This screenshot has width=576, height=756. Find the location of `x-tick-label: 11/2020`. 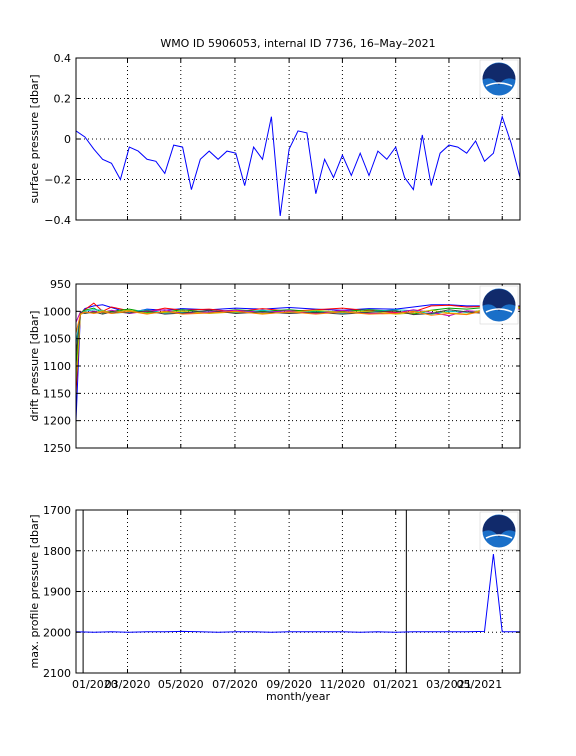

x-tick-label: 11/2020 is located at coordinates (343, 684).